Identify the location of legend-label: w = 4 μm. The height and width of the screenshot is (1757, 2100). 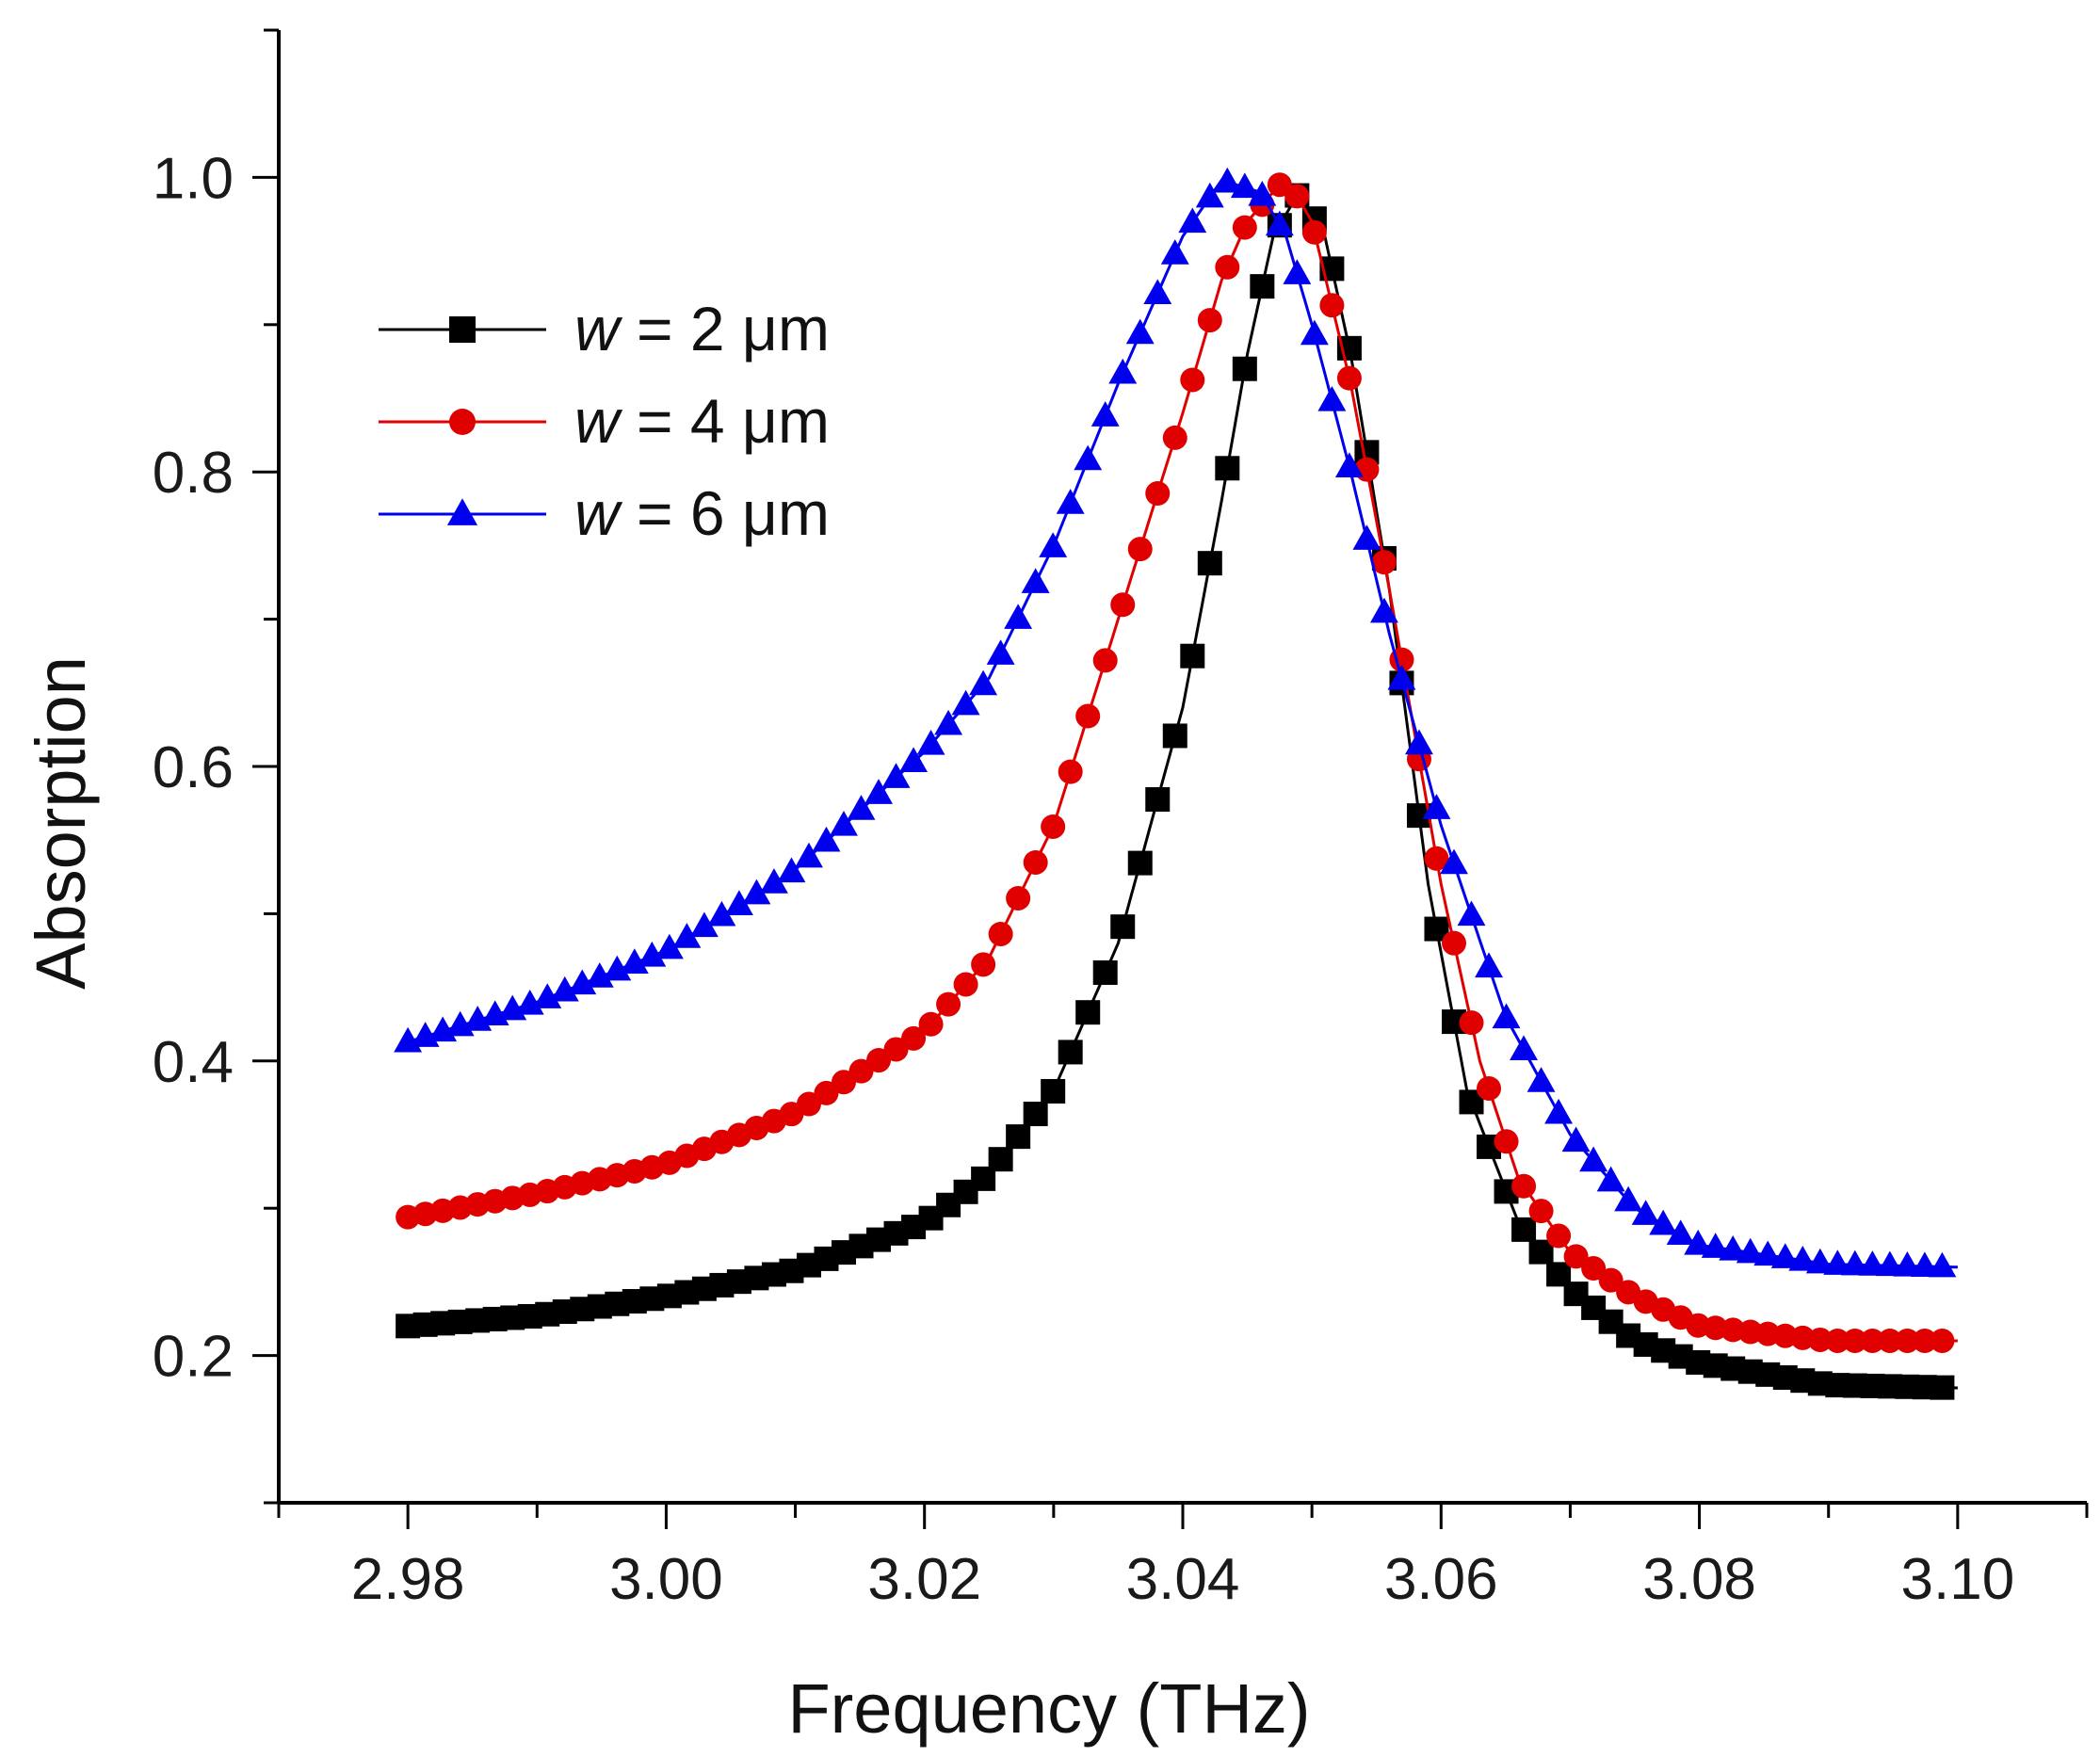
(702, 421).